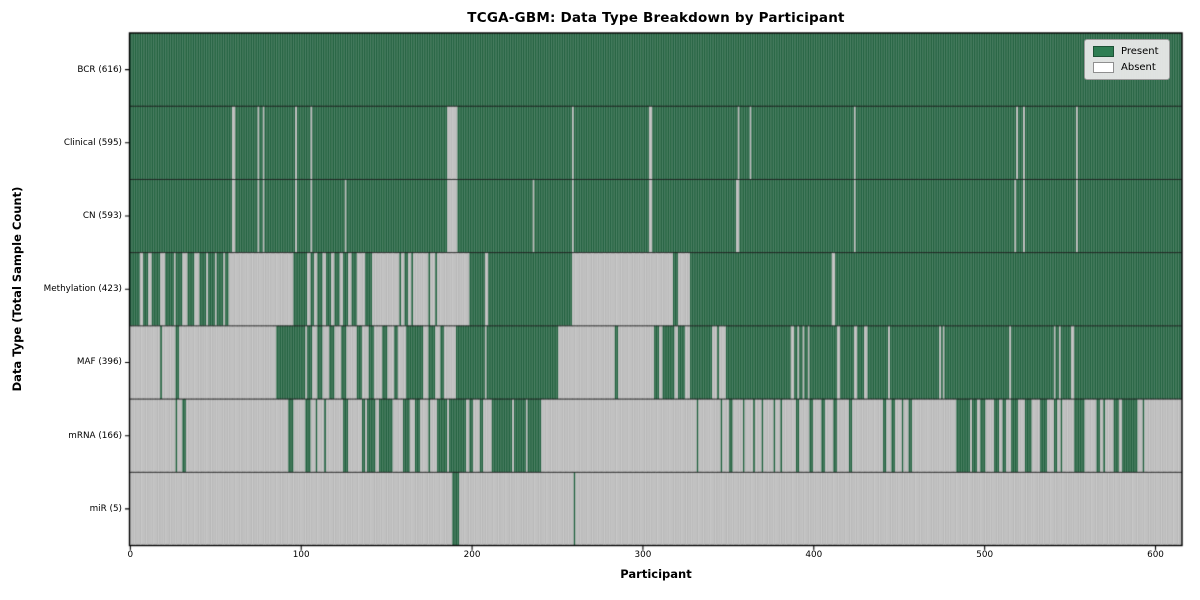 The height and width of the screenshot is (600, 1200). What do you see at coordinates (301, 555) in the screenshot?
I see `x-tick-label-100: 100` at bounding box center [301, 555].